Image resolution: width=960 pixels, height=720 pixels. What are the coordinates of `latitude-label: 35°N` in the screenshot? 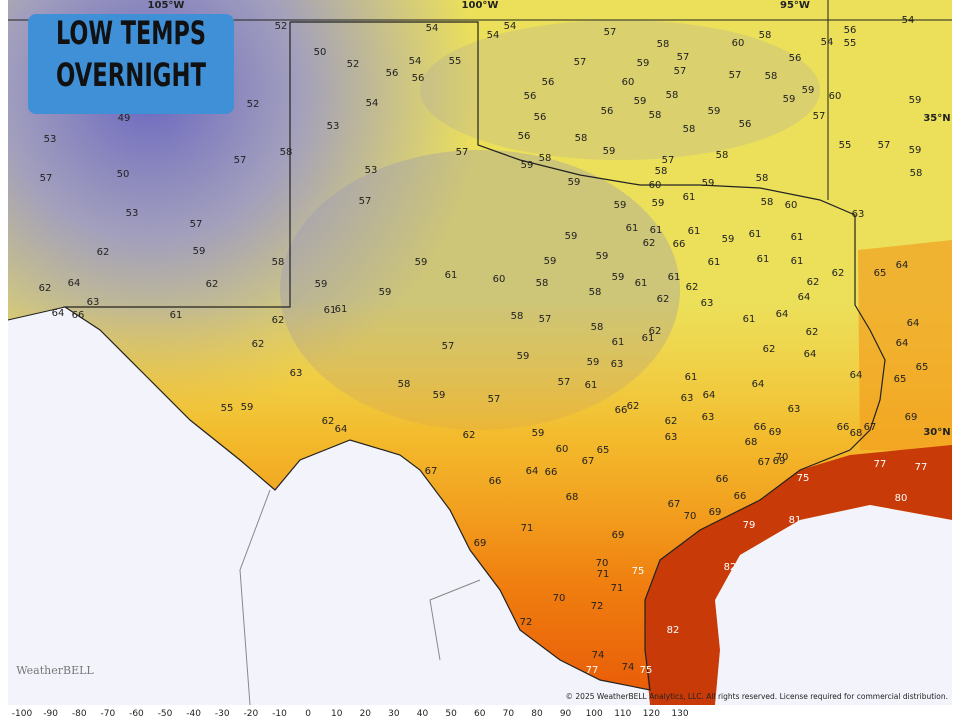 It's located at (936, 118).